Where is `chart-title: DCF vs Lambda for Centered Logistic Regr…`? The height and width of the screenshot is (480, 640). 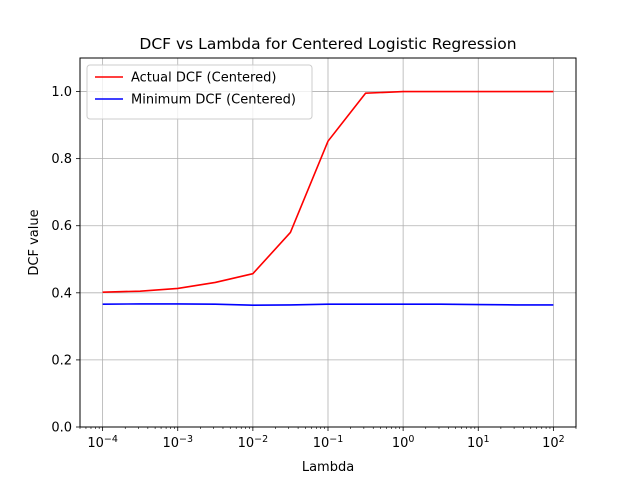
chart-title: DCF vs Lambda for Centered Logistic Regr… is located at coordinates (327, 44).